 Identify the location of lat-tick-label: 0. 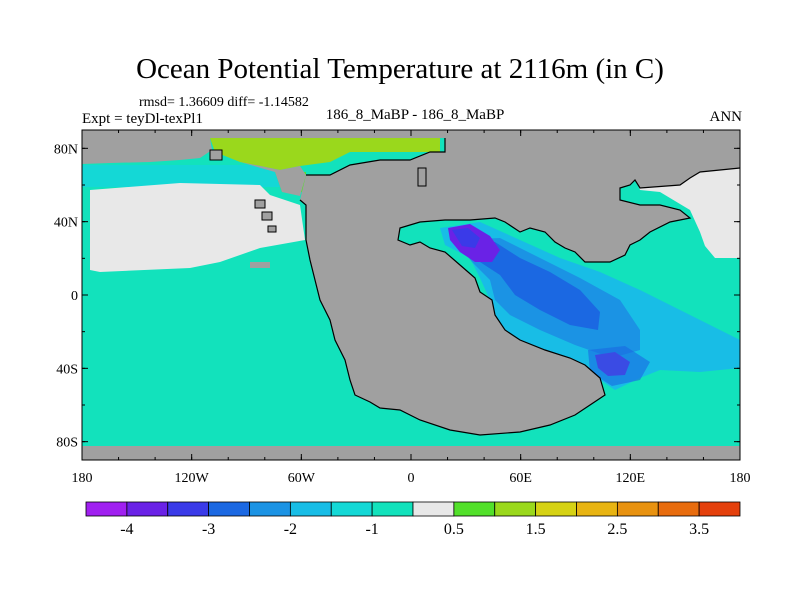
(74, 296).